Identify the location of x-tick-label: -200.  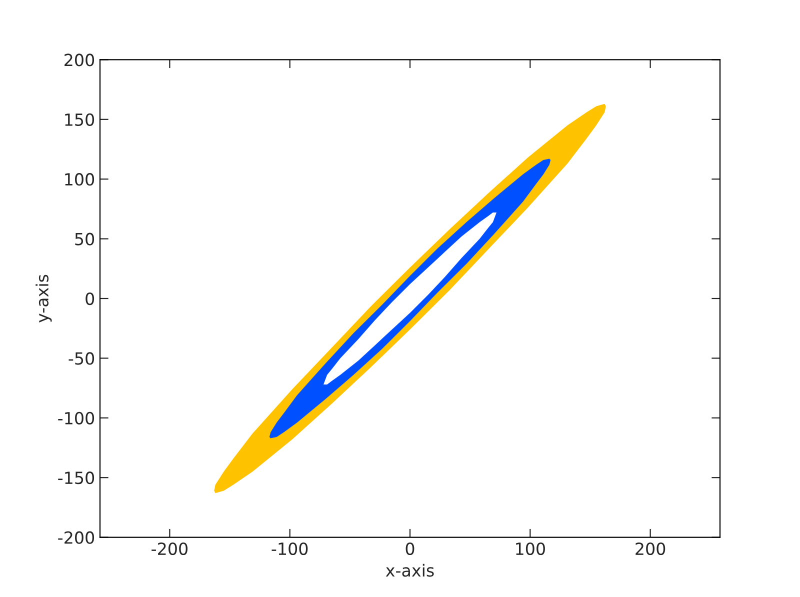
(170, 549).